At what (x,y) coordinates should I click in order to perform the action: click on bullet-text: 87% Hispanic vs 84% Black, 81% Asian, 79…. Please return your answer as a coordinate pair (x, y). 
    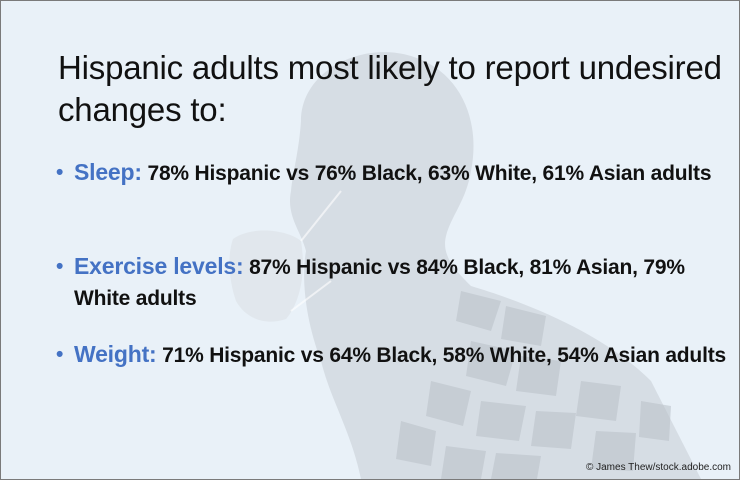
    Looking at the image, I should click on (379, 283).